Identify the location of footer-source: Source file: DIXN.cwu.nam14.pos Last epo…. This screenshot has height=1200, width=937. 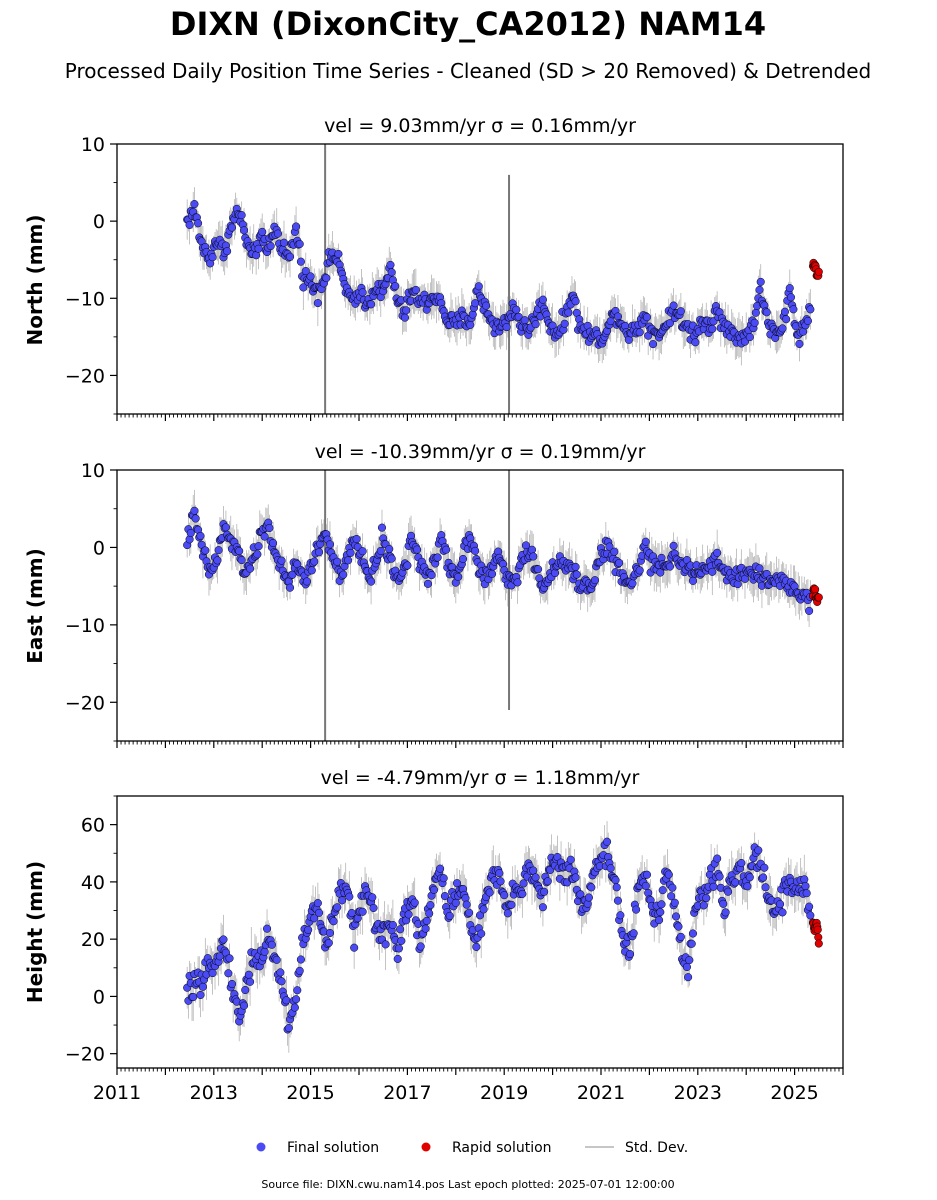
(467, 1184).